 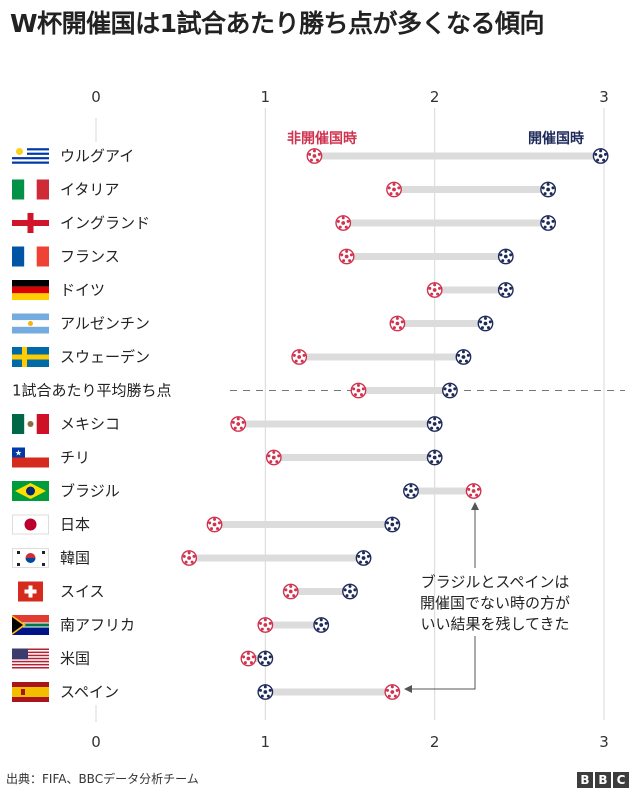 What do you see at coordinates (444, 663) in the screenshot?
I see `annotation-arrow-left` at bounding box center [444, 663].